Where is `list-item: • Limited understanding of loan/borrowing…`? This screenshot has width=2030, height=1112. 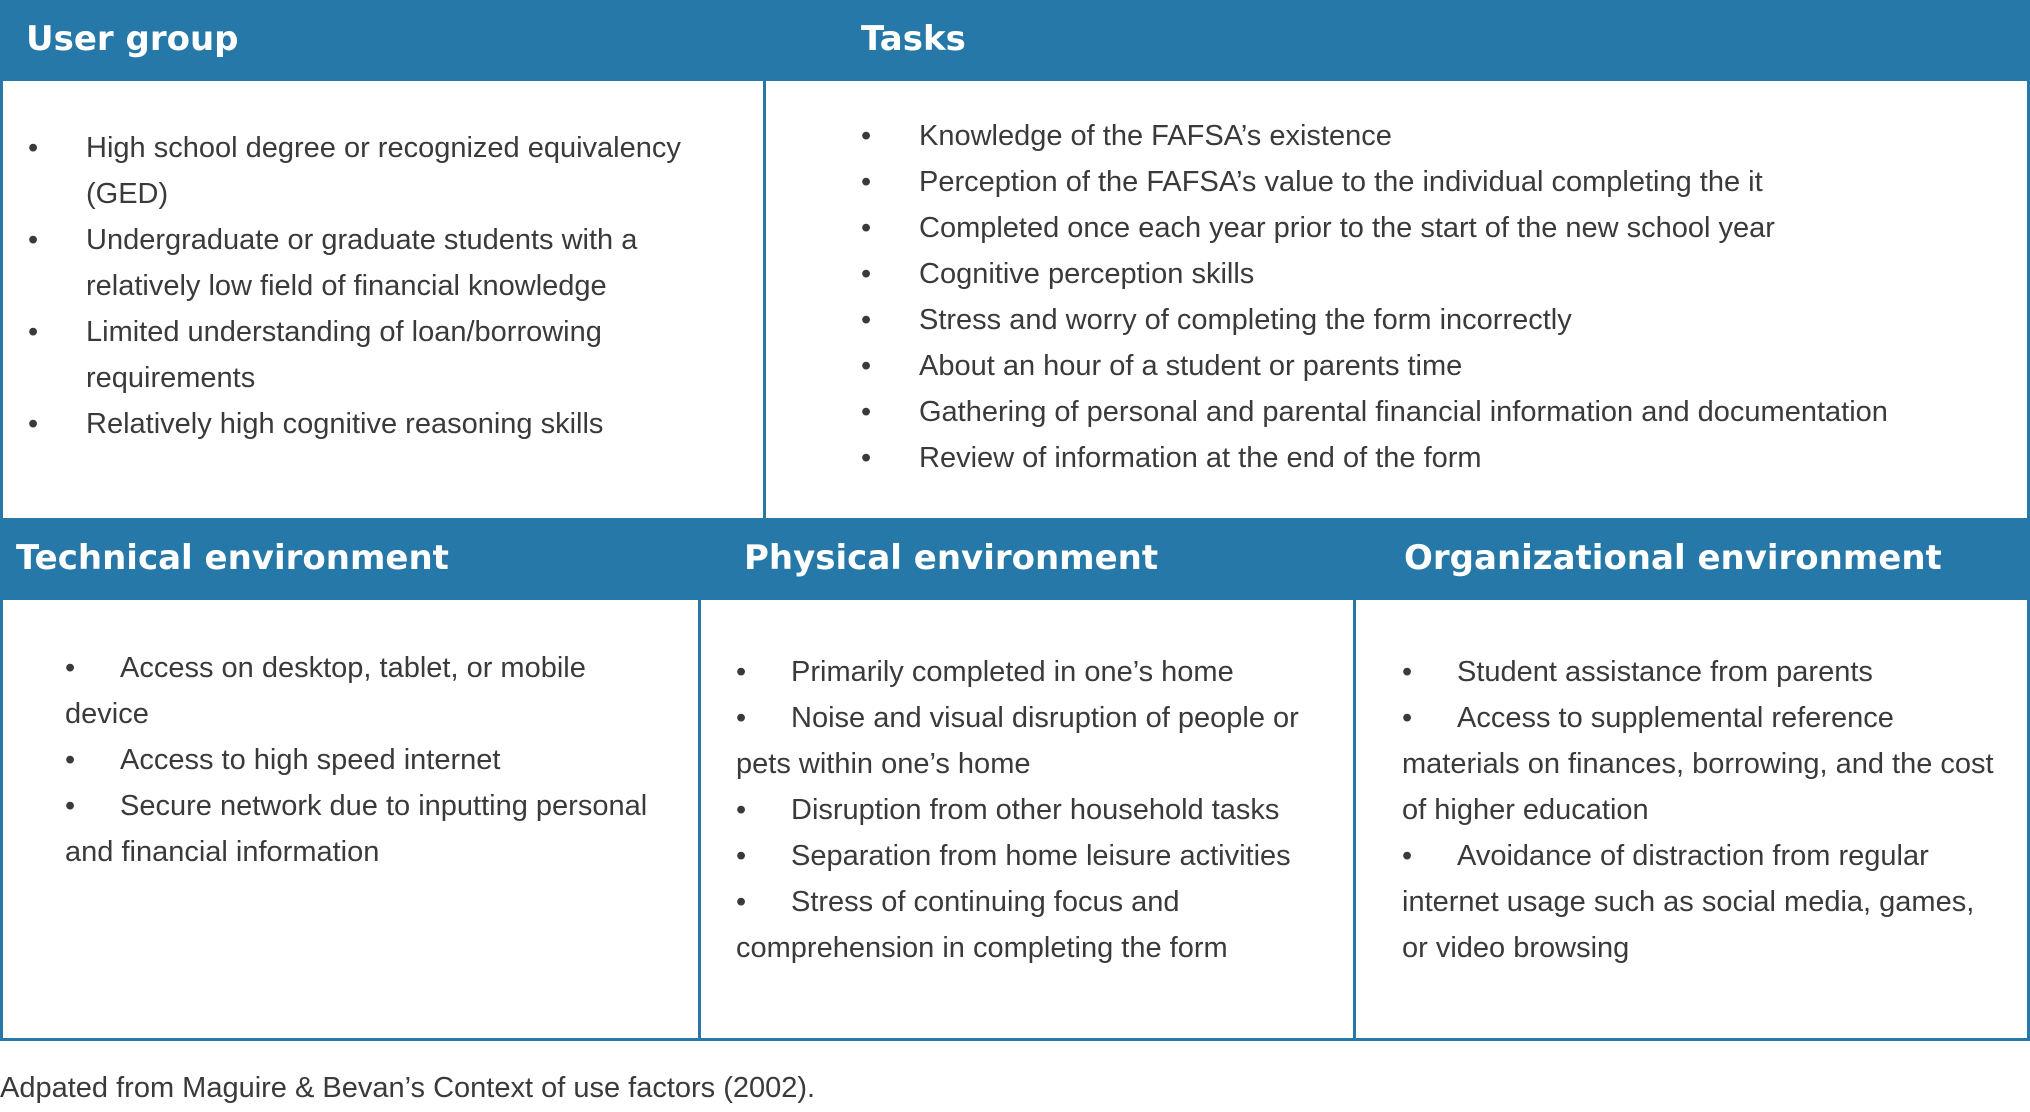 list-item: • Limited understanding of loan/borrowing… is located at coordinates (373, 355).